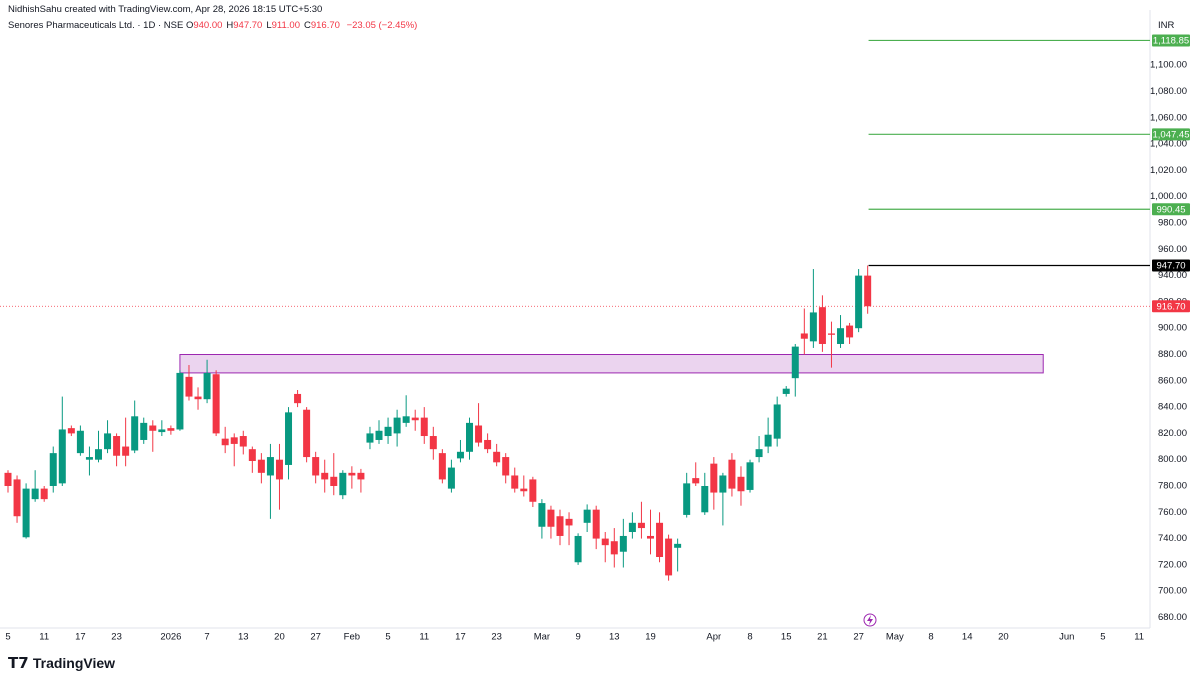 The image size is (1200, 680). What do you see at coordinates (307, 25) in the screenshot?
I see `ohlc-key: C` at bounding box center [307, 25].